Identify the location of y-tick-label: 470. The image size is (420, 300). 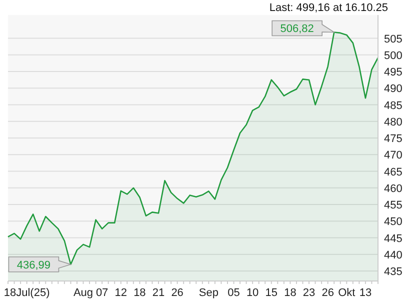
(393, 156).